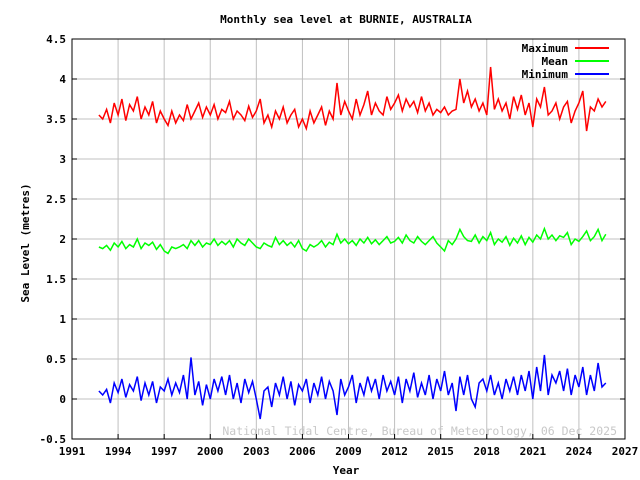 The height and width of the screenshot is (480, 640). What do you see at coordinates (545, 74) in the screenshot?
I see `legend-label-minimum: Minimum` at bounding box center [545, 74].